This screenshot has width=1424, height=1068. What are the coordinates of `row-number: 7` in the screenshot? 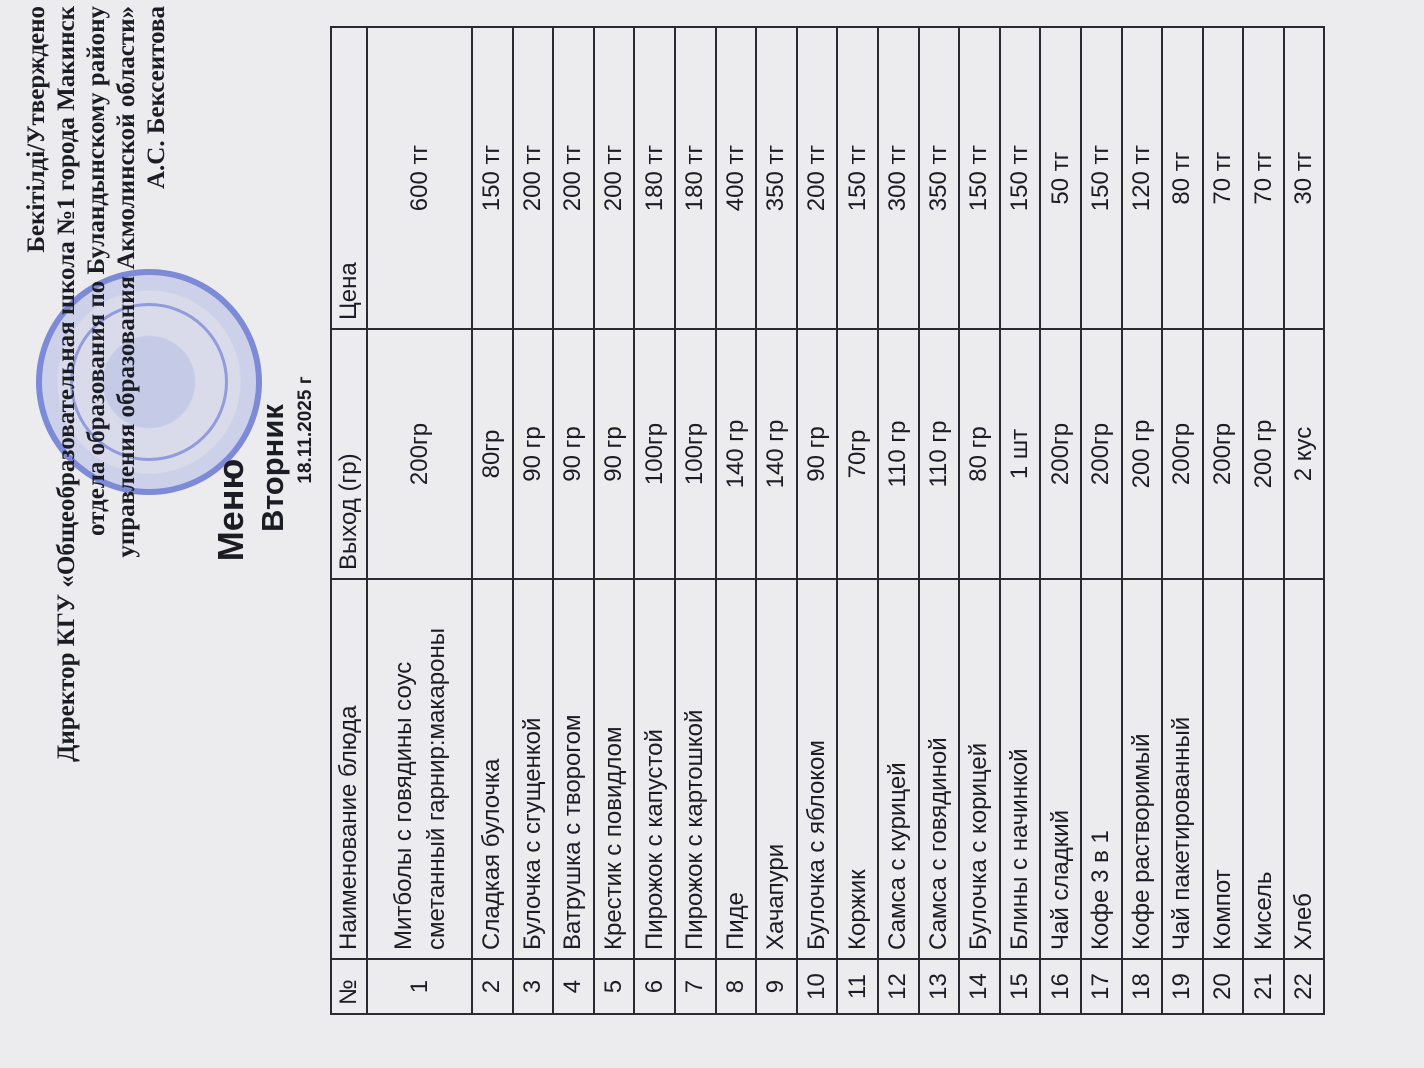 It's located at (695, 986).